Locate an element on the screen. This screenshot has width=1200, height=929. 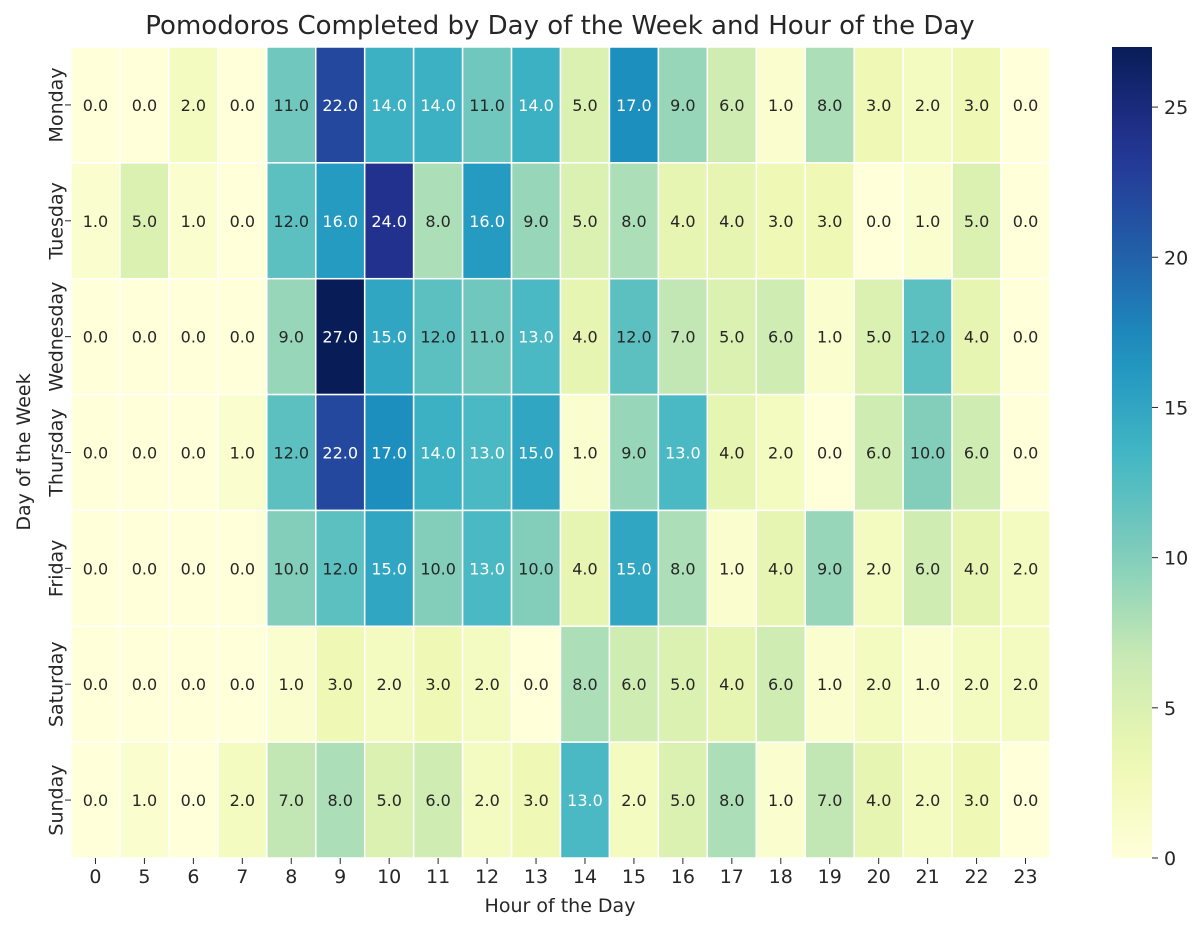
x-tick-label: 18 is located at coordinates (781, 877).